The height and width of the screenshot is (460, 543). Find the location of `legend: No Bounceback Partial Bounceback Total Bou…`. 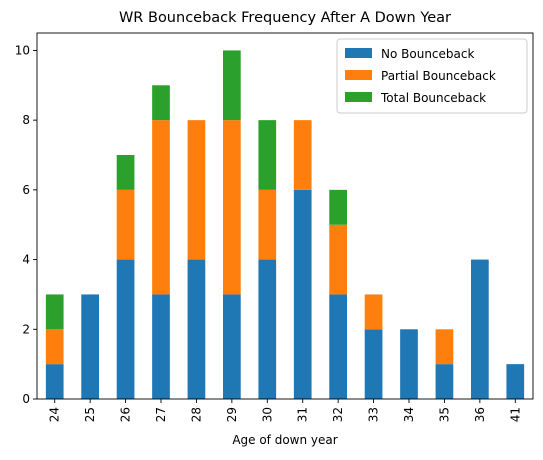

legend: No Bounceback Partial Bounceback Total Bou… is located at coordinates (432, 76).